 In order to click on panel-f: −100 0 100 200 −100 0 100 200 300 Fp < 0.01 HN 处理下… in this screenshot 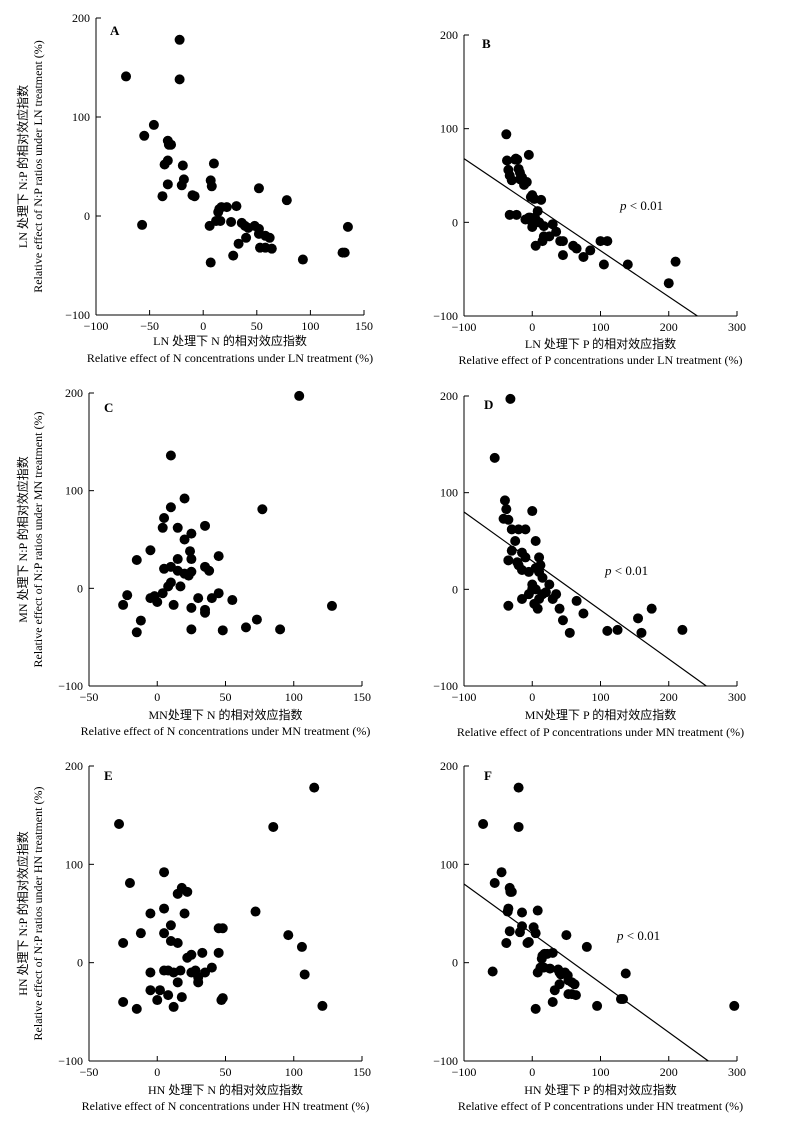, I will do `click(589, 936)`.